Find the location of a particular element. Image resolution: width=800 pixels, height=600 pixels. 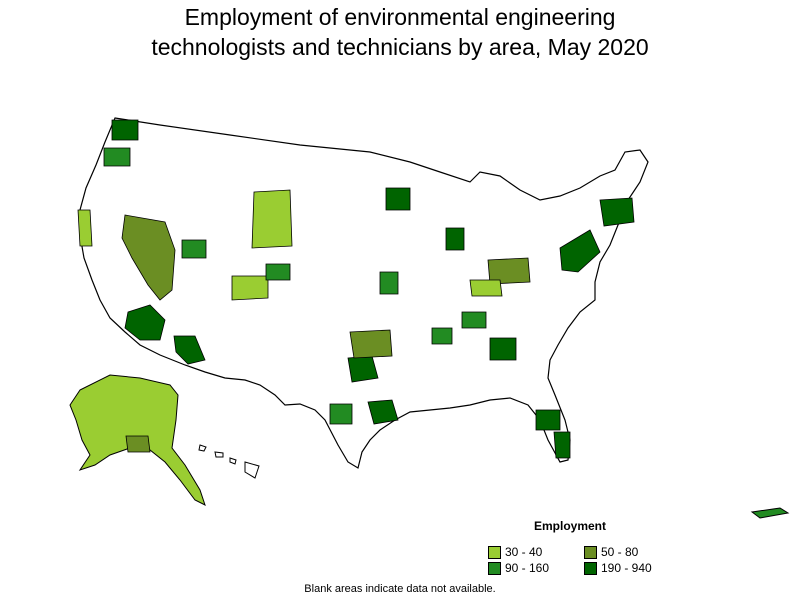

legend-item-190-940: 190 - 940 is located at coordinates (626, 568).